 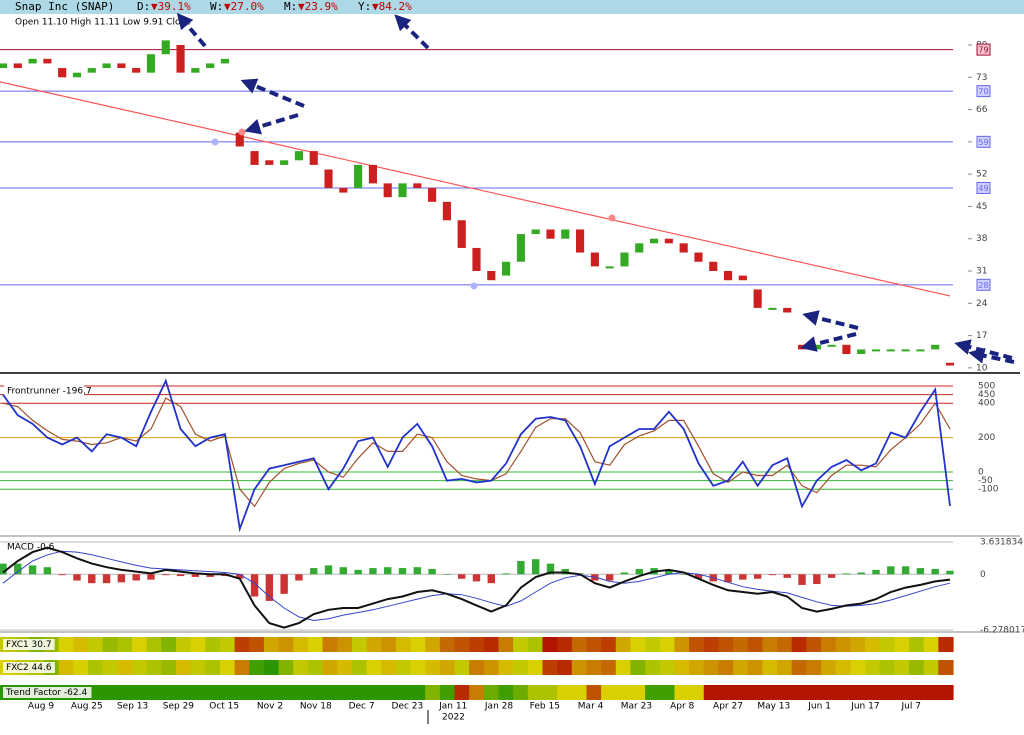 What do you see at coordinates (171, 6) in the screenshot?
I see `change-value: ▼39.1%` at bounding box center [171, 6].